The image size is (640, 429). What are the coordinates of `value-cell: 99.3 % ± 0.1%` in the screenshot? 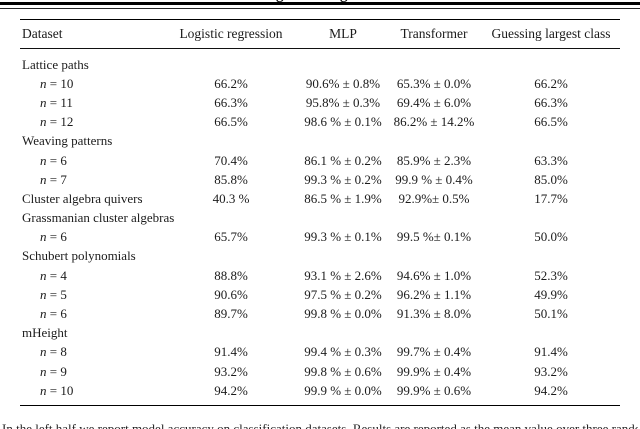 It's located at (343, 237).